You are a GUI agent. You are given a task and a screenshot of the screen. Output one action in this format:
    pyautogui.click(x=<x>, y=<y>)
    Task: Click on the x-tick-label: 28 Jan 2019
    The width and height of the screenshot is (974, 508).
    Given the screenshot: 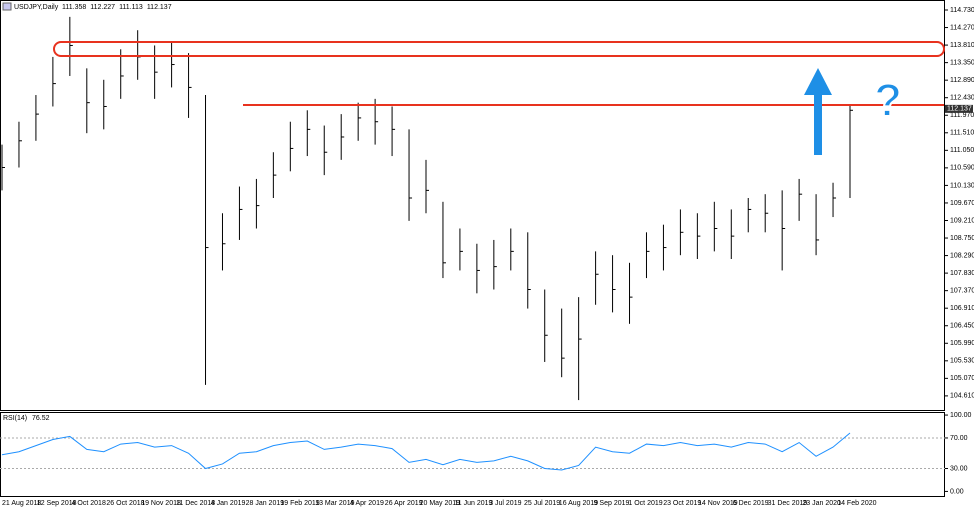 What is the action you would take?
    pyautogui.click(x=265, y=503)
    